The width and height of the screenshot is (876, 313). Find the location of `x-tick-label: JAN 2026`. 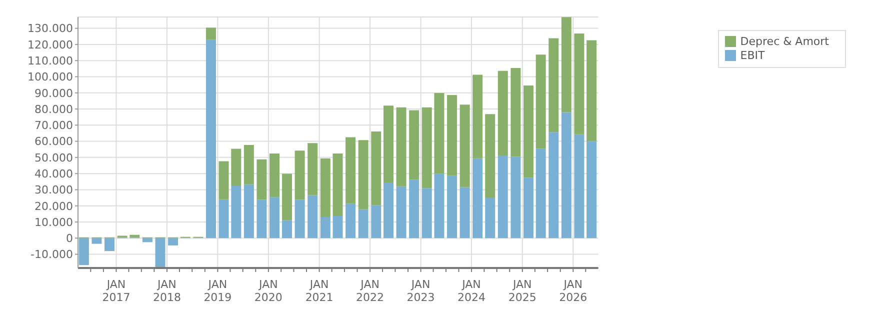

x-tick-label: JAN 2026 is located at coordinates (573, 291).